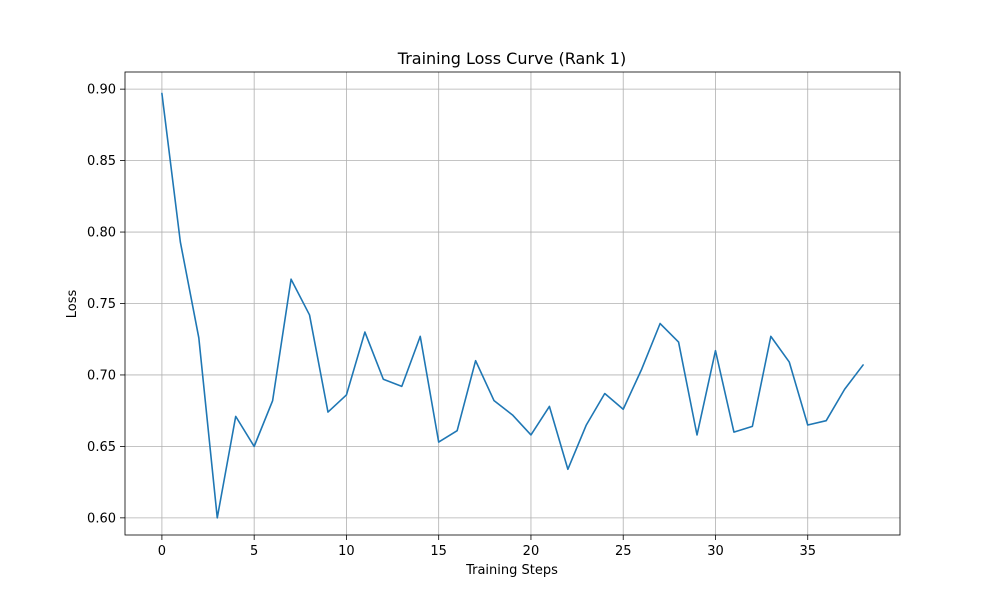 This screenshot has height=600, width=1000. I want to click on chart-title: Training Loss Curve (Rank 1), so click(511, 58).